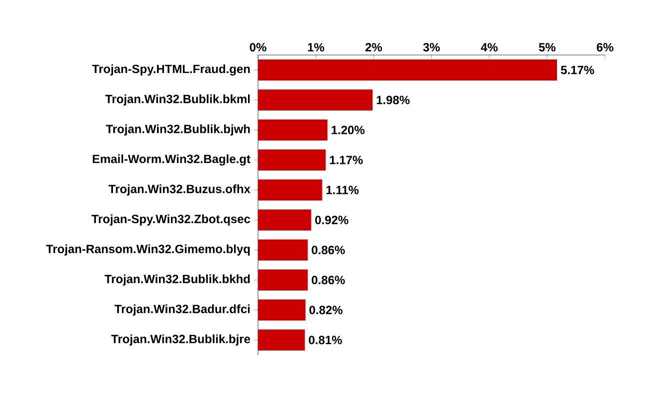 This screenshot has width=650, height=400. What do you see at coordinates (178, 130) in the screenshot?
I see `y-tick-label: Trojan.Win32.Bublik.bjwh` at bounding box center [178, 130].